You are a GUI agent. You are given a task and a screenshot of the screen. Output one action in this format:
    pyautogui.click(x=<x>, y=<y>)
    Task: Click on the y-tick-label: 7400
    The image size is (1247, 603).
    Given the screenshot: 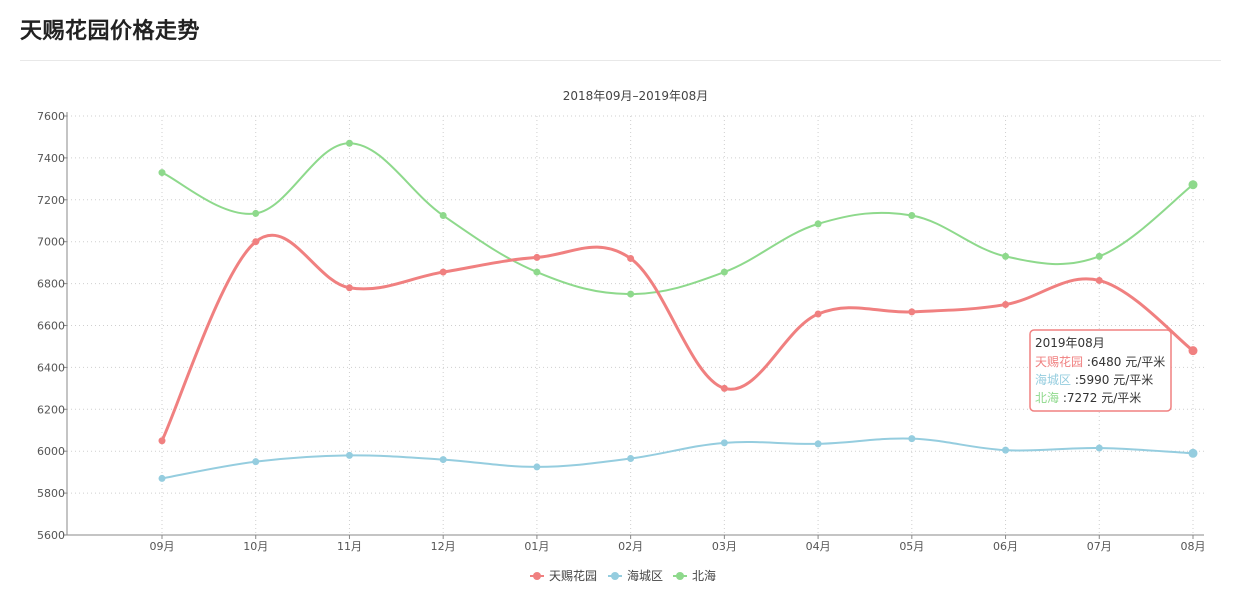 What is the action you would take?
    pyautogui.click(x=51, y=158)
    